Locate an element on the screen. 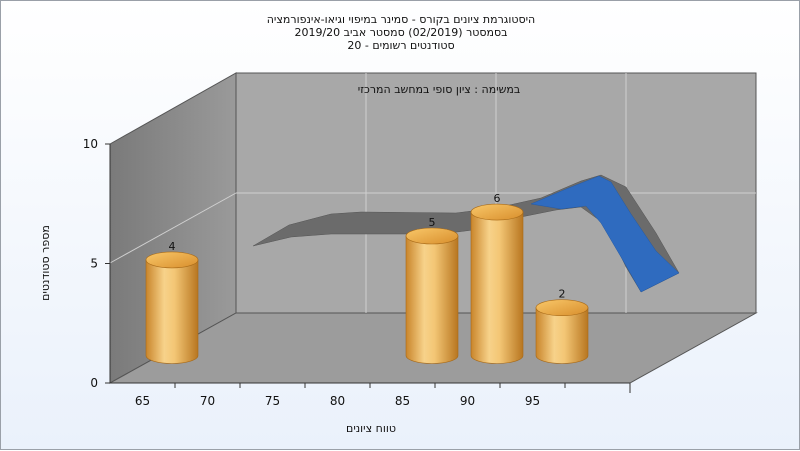  bar: 5 is located at coordinates (432, 290).